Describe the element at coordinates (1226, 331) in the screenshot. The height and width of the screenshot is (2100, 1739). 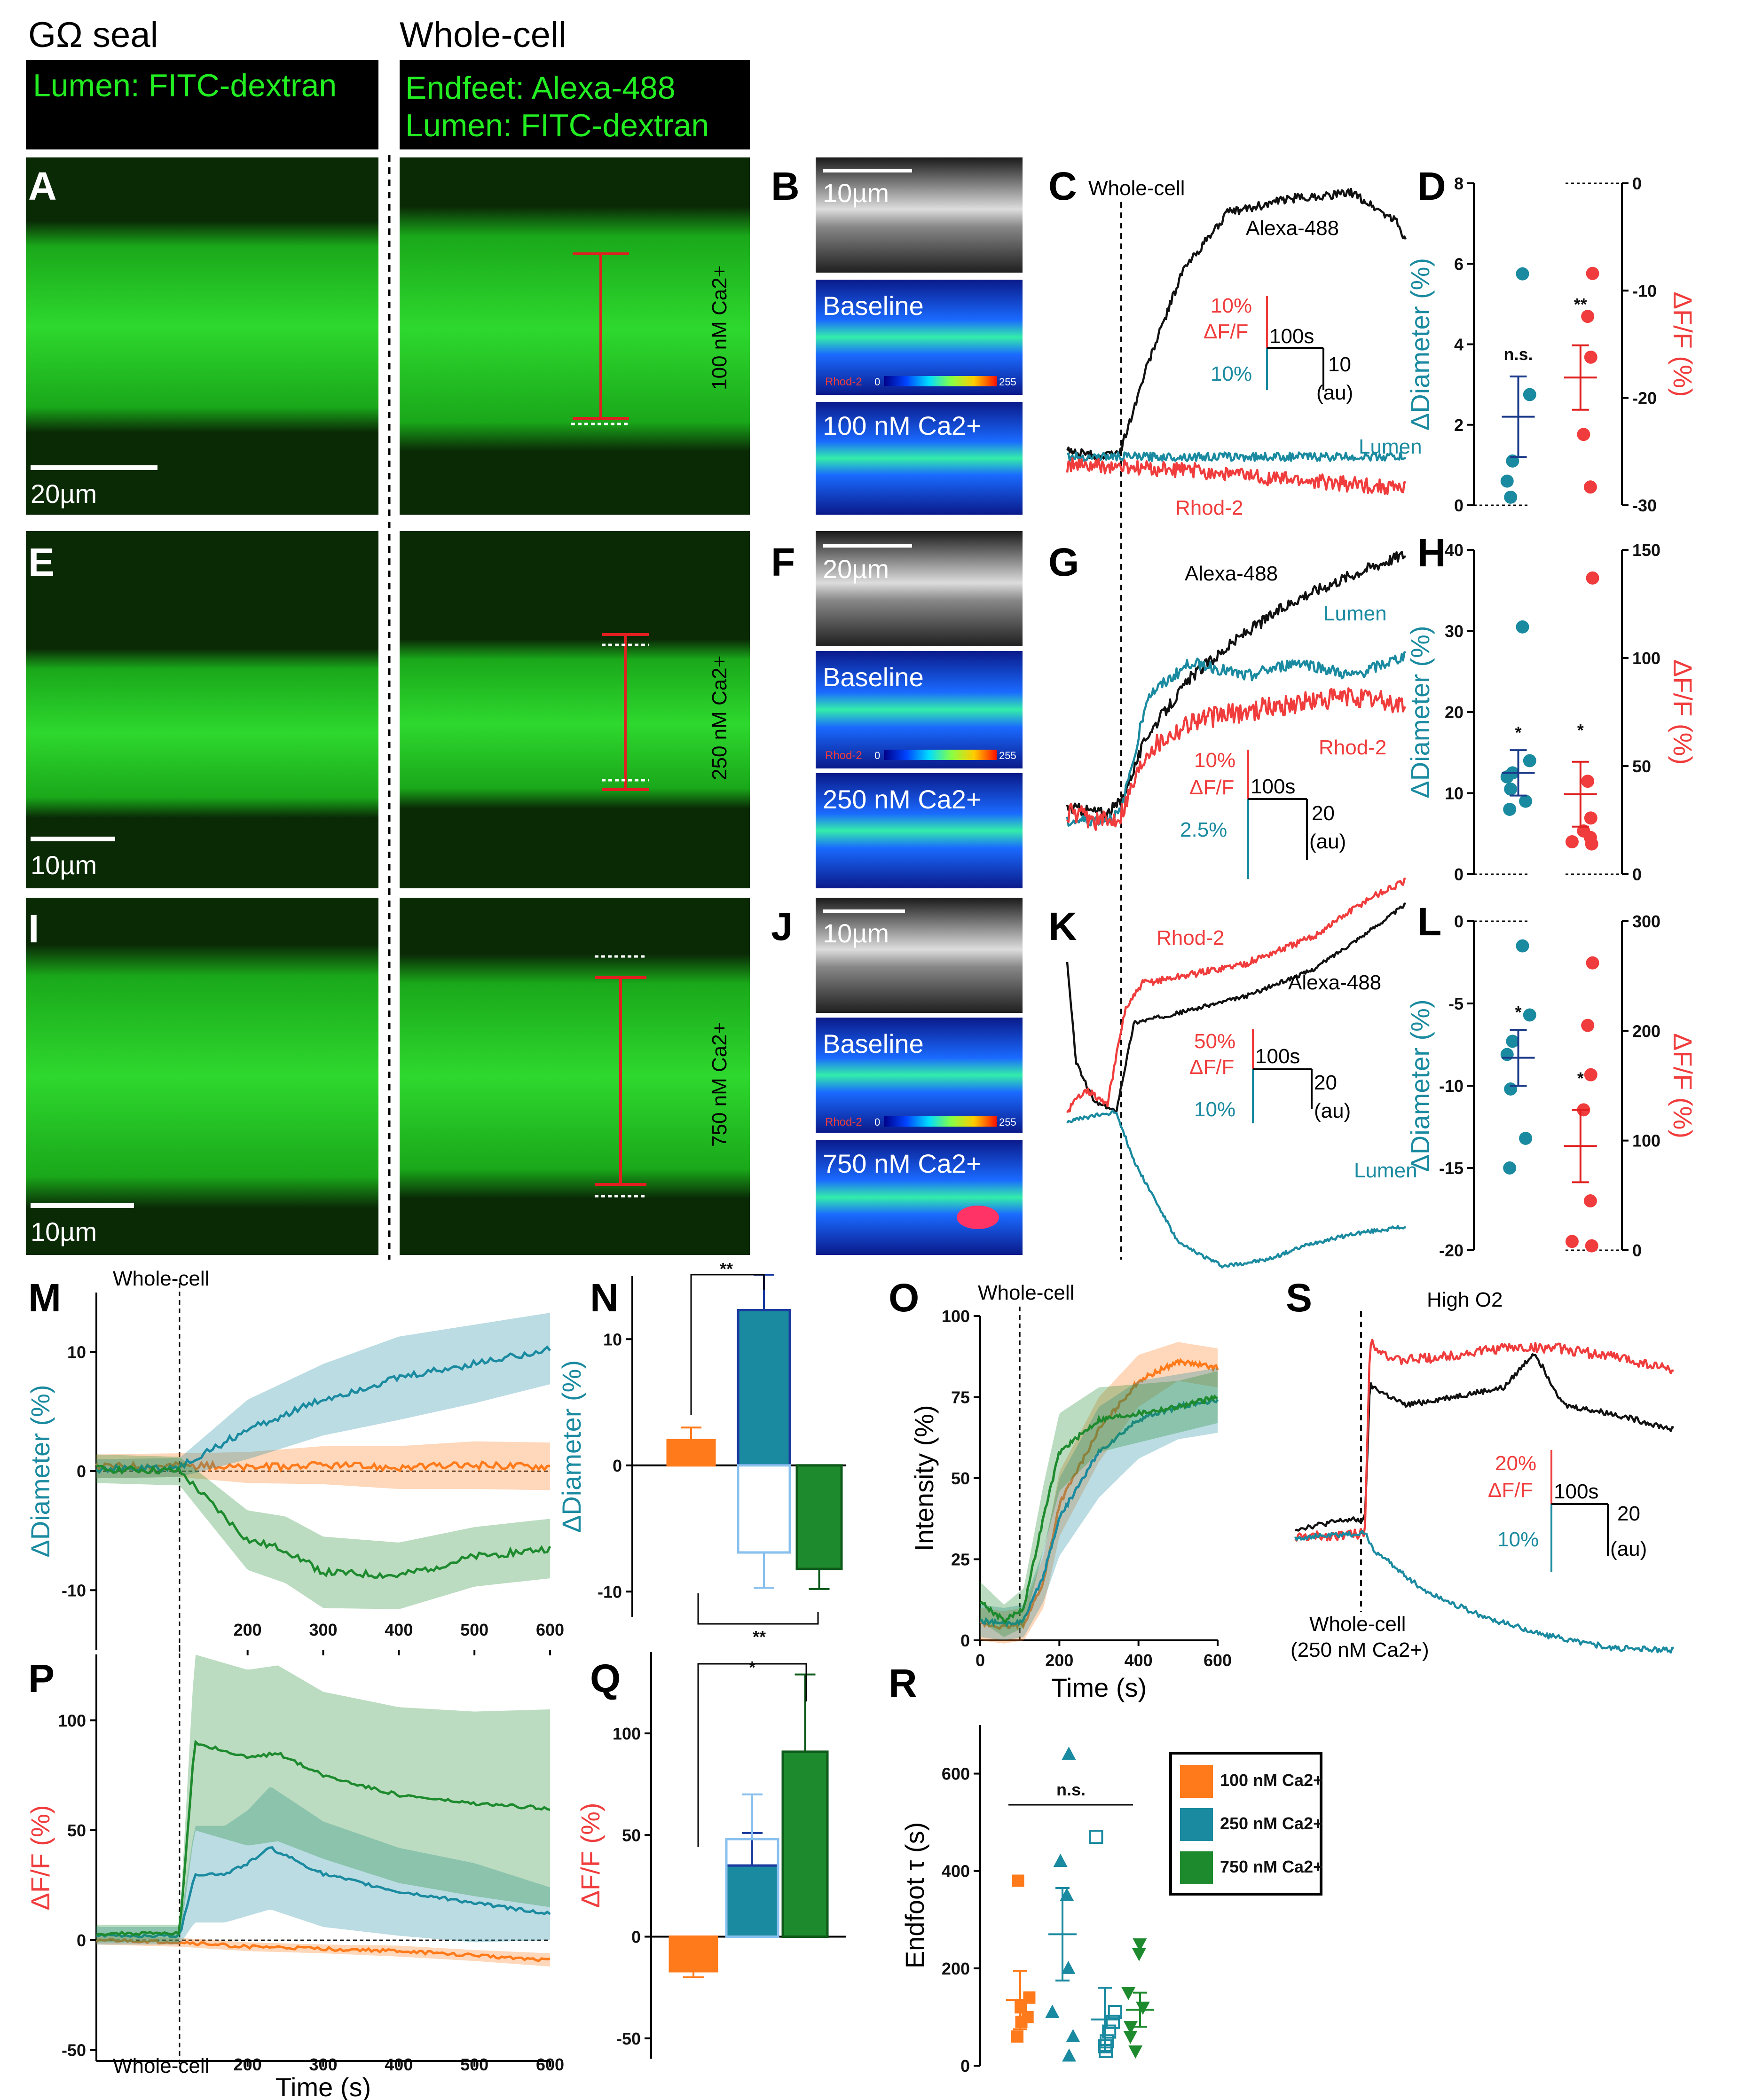
I see `panel-C-scale-dff-label: ΔF/F` at that location.